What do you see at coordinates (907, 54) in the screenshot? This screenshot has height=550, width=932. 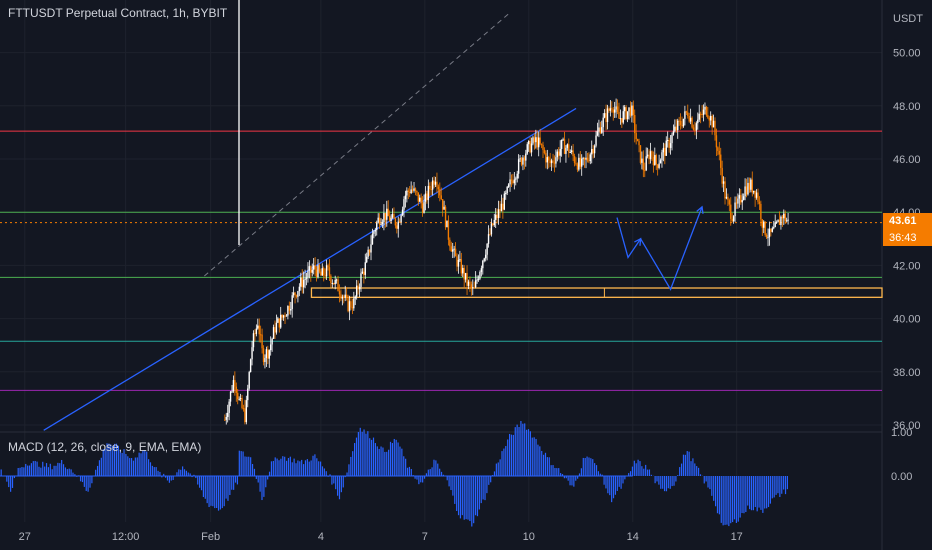 I see `y-tick-label: 50.00` at bounding box center [907, 54].